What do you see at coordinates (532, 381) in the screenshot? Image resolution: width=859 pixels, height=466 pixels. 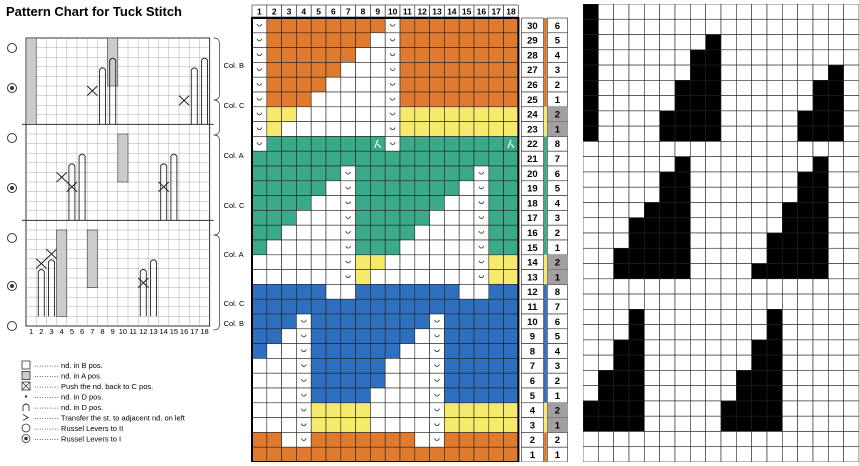 I see `row-number: 6` at bounding box center [532, 381].